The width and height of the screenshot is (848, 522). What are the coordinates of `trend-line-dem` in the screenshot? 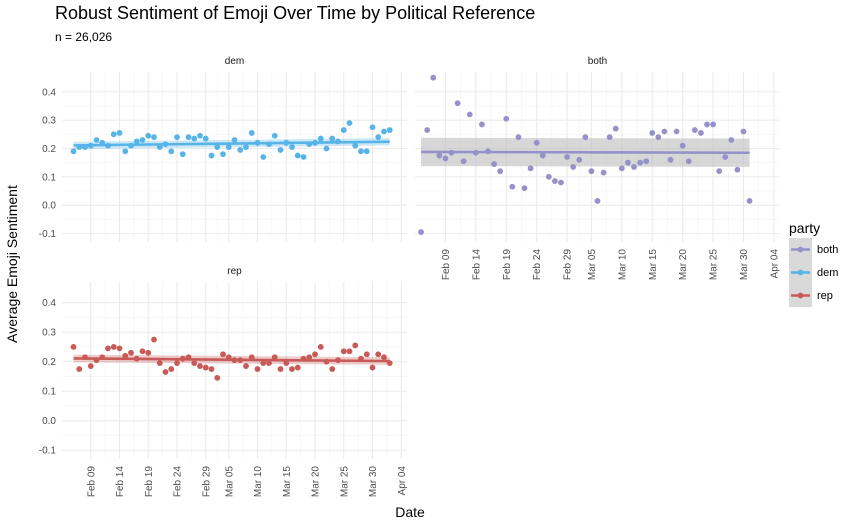 It's located at (231, 143).